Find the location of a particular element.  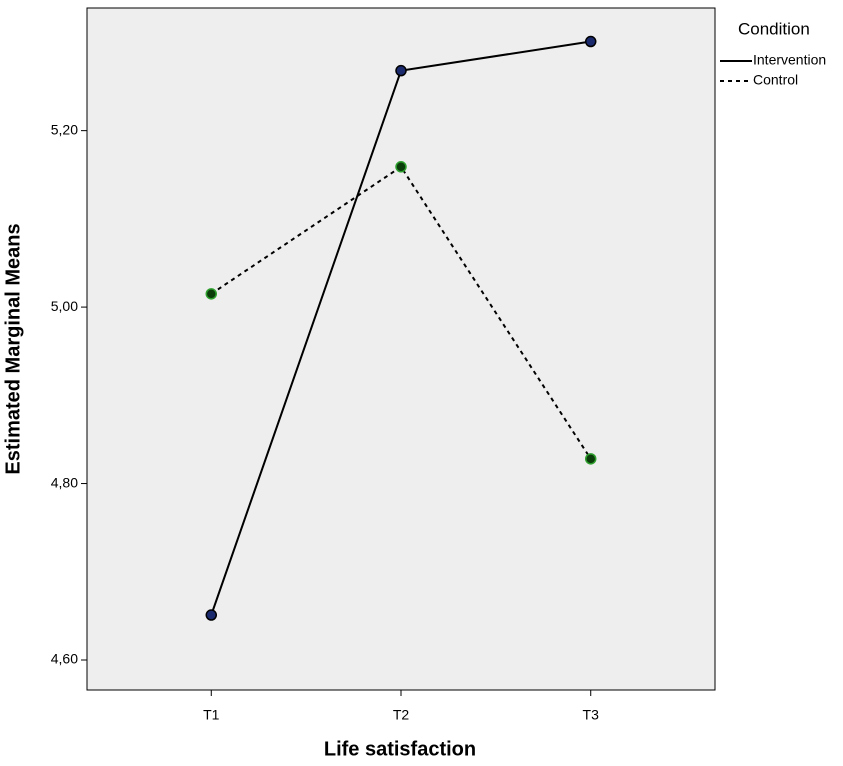

y-tick-label: 5,00 is located at coordinates (64, 306).